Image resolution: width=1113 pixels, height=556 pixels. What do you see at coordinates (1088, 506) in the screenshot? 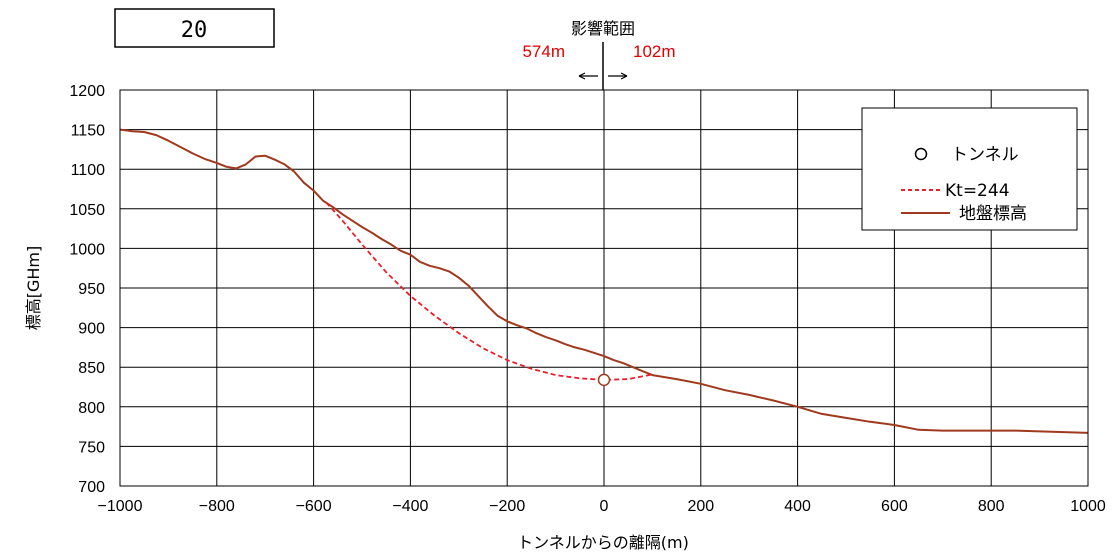
I see `x-tick-label: 1000` at bounding box center [1088, 506].